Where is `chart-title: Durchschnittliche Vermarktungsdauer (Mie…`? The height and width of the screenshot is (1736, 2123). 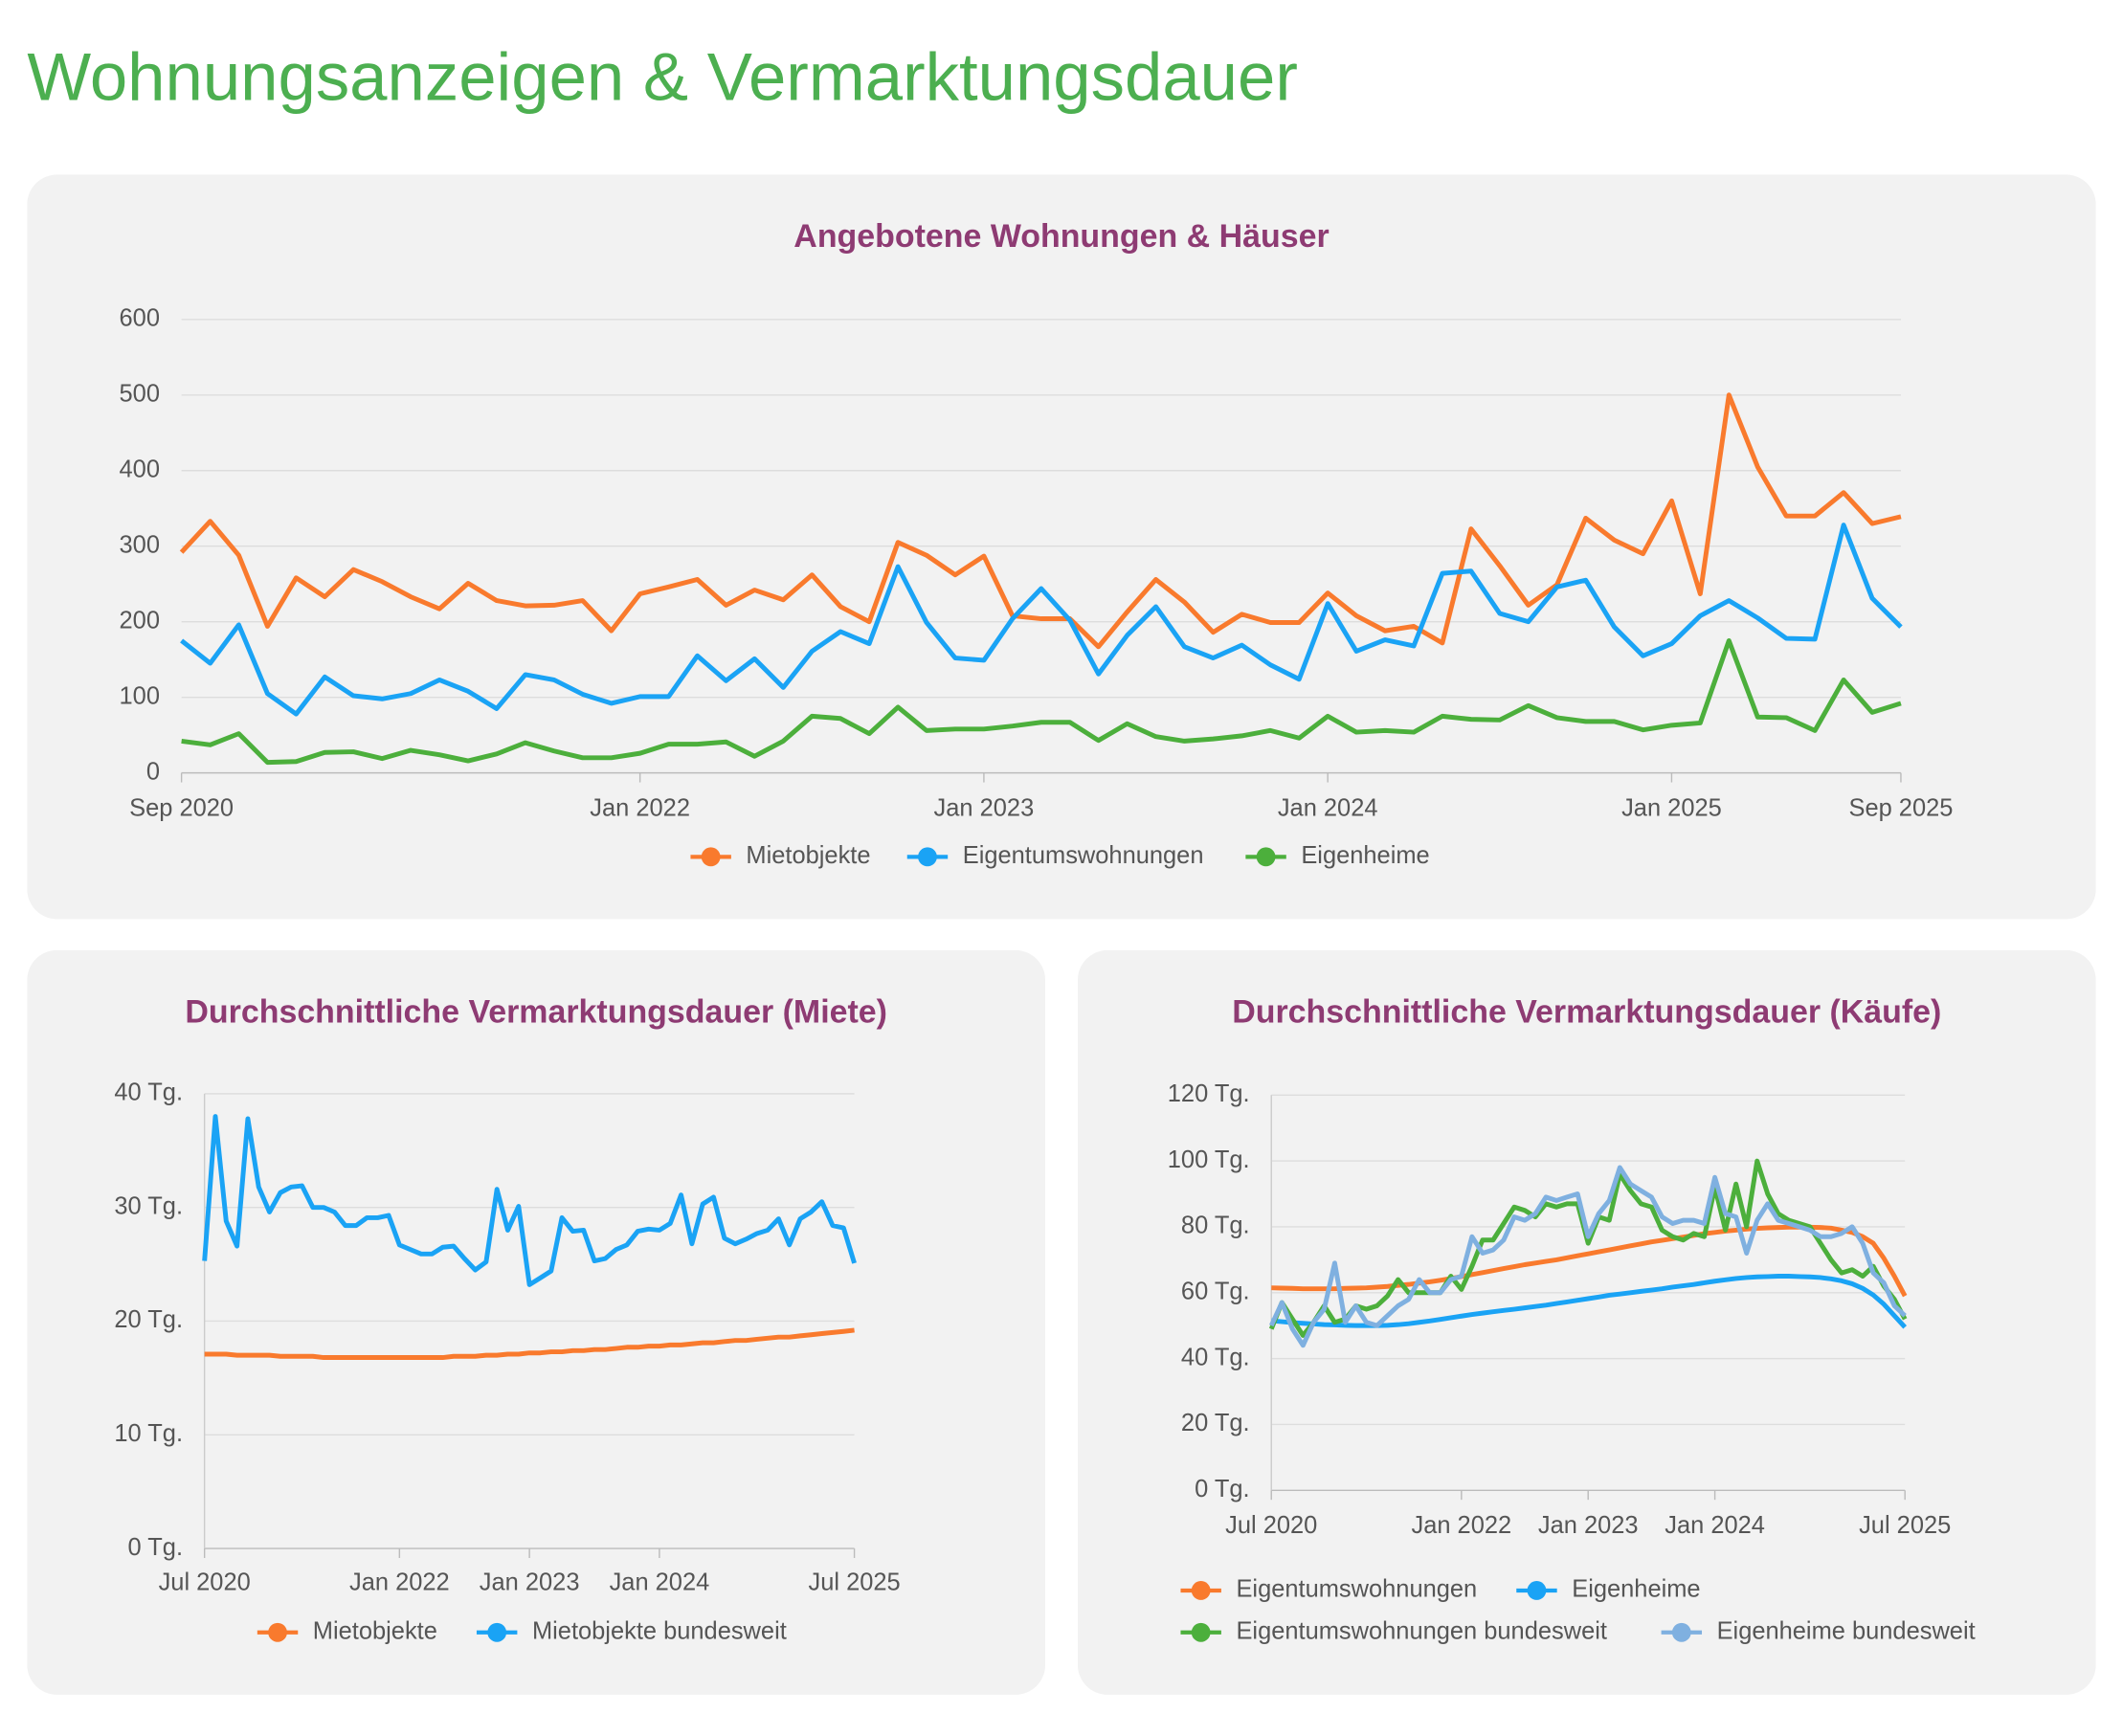
chart-title: Durchschnittliche Vermarktungsdauer (Mie… is located at coordinates (536, 1012).